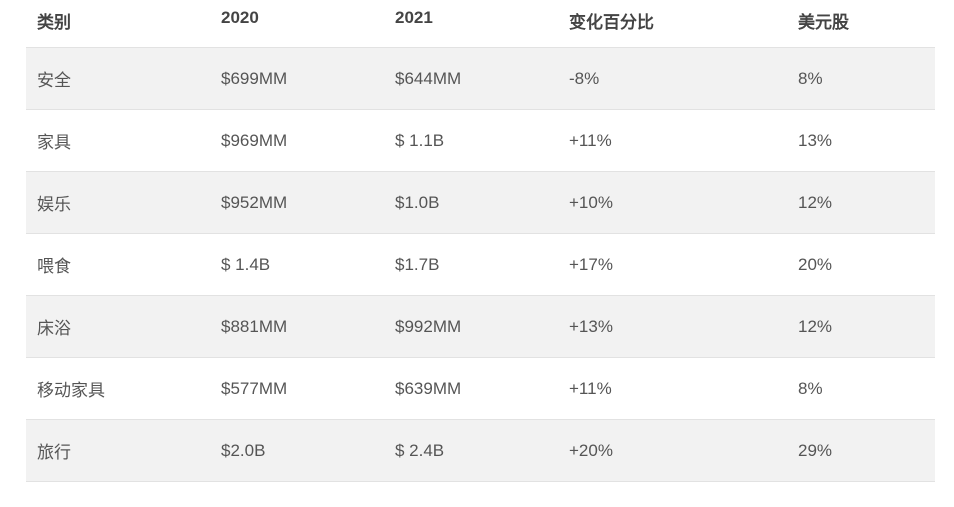  What do you see at coordinates (815, 264) in the screenshot?
I see `cell-usd-share: 20%` at bounding box center [815, 264].